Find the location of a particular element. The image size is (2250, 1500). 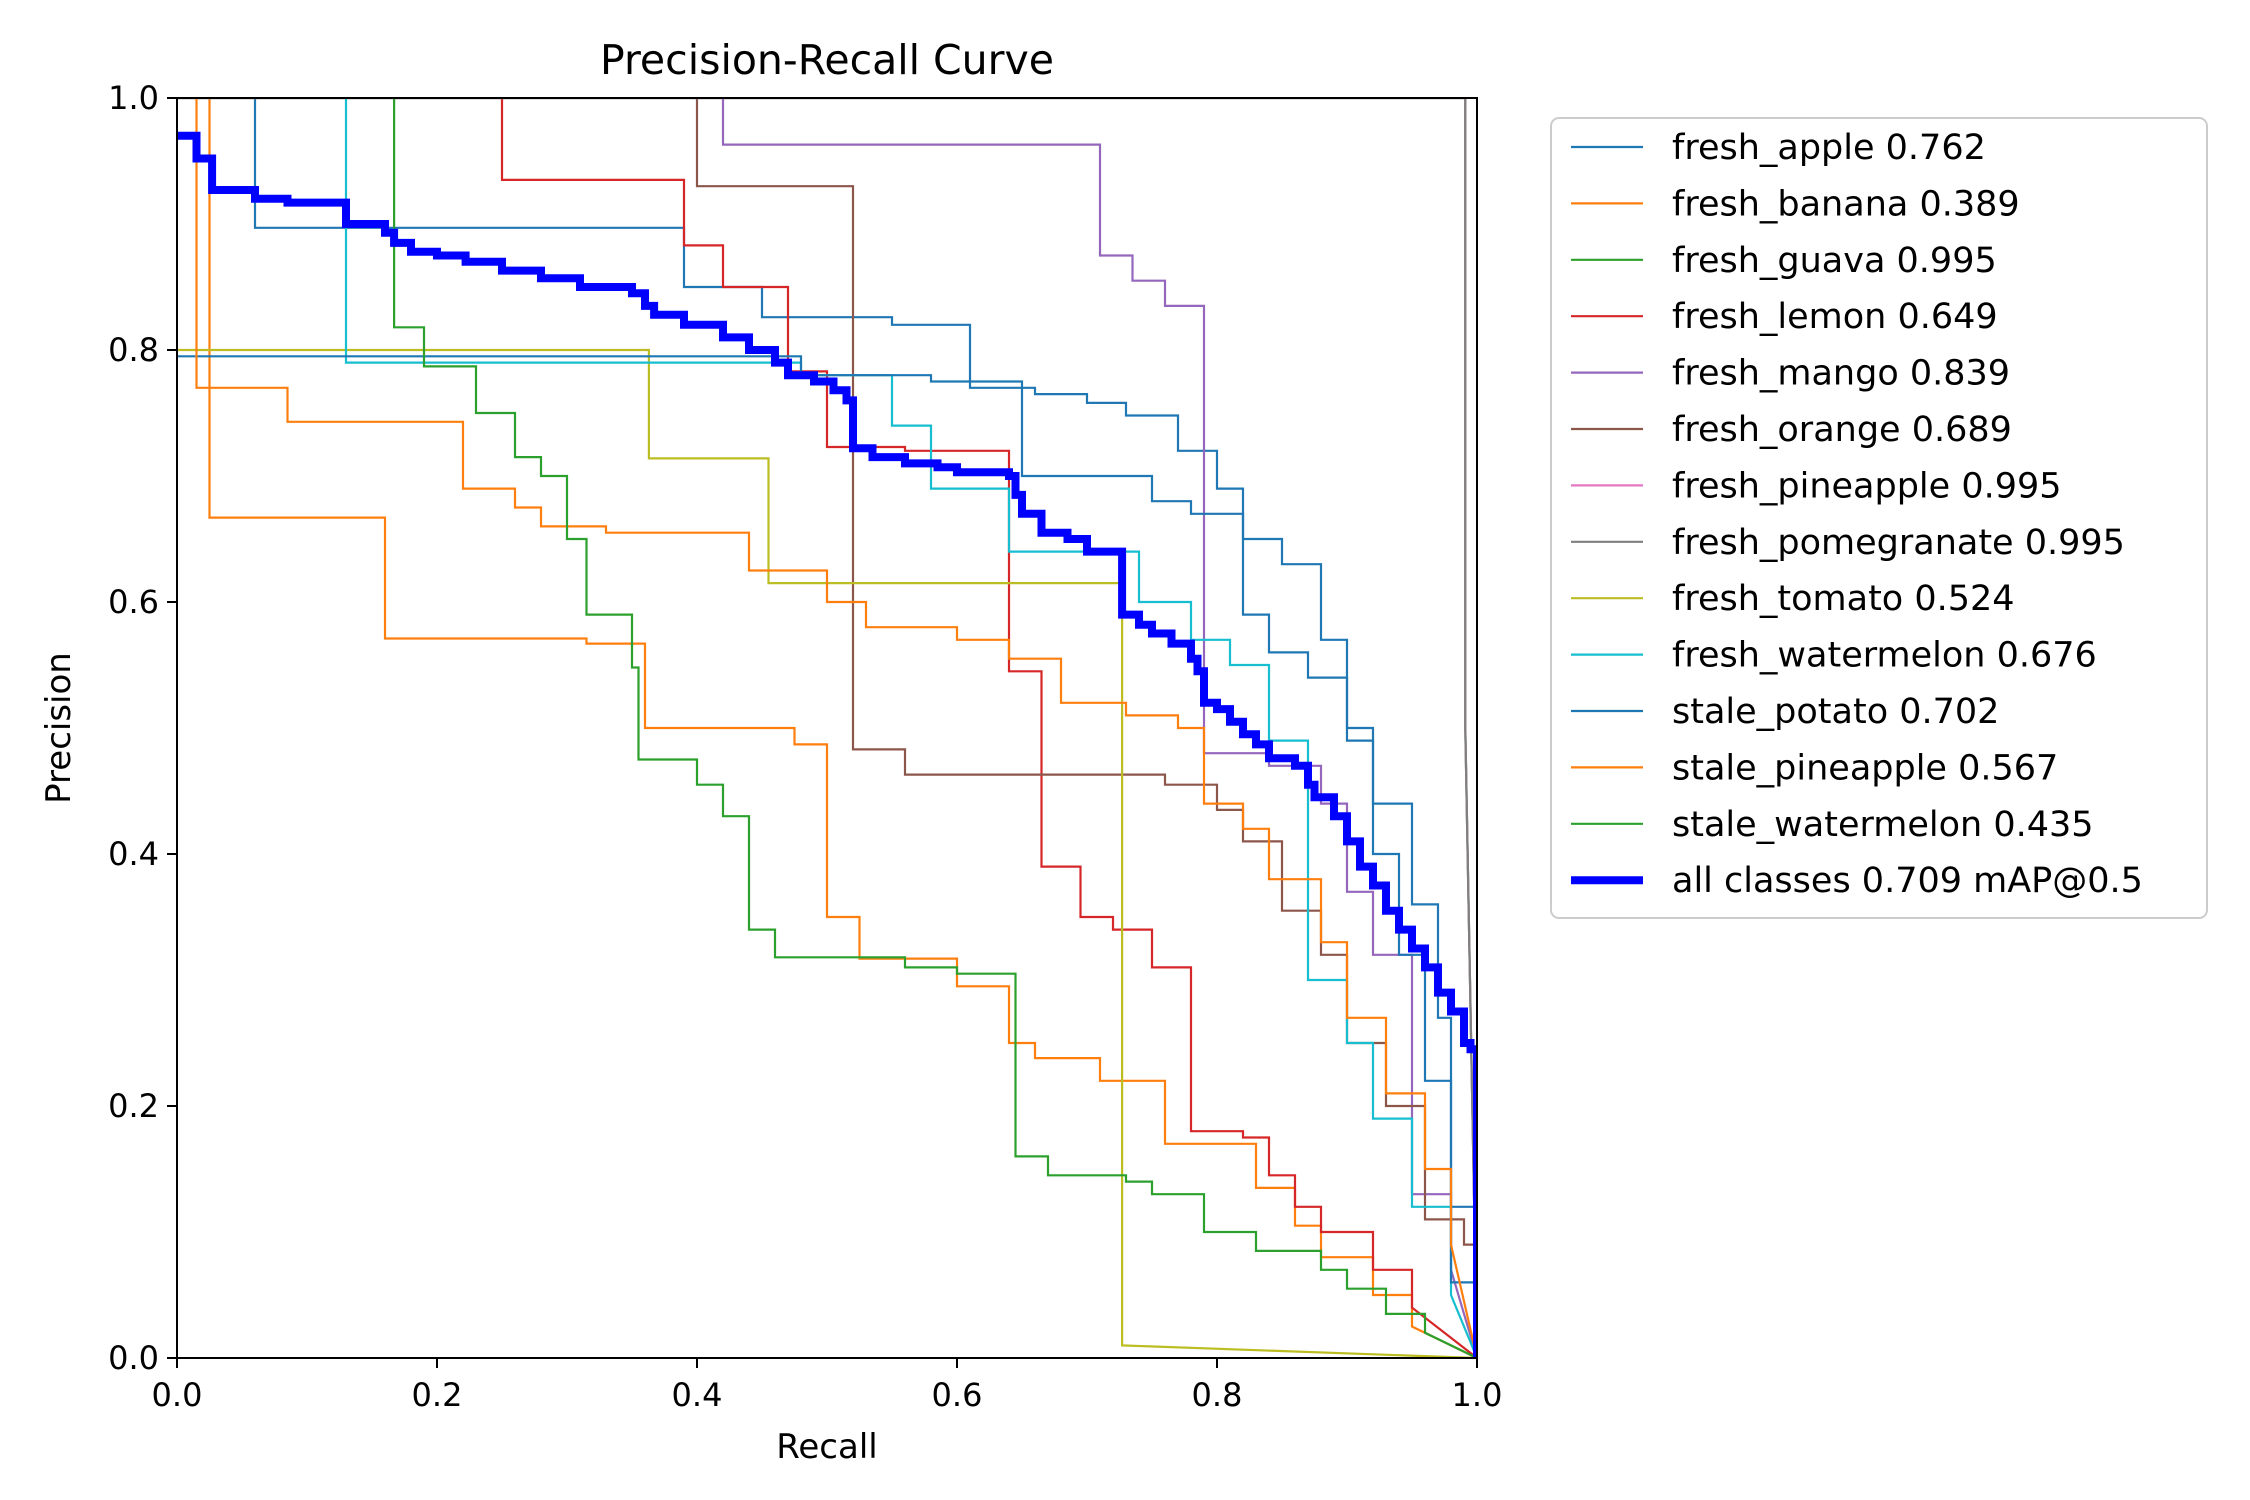

x-tick-label-0: 0.0 is located at coordinates (177, 1395).